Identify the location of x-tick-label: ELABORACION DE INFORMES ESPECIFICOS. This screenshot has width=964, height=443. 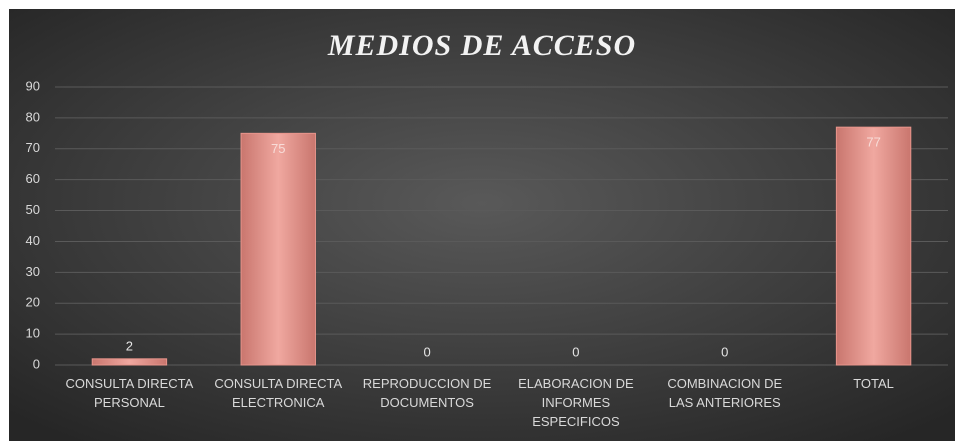
(576, 402).